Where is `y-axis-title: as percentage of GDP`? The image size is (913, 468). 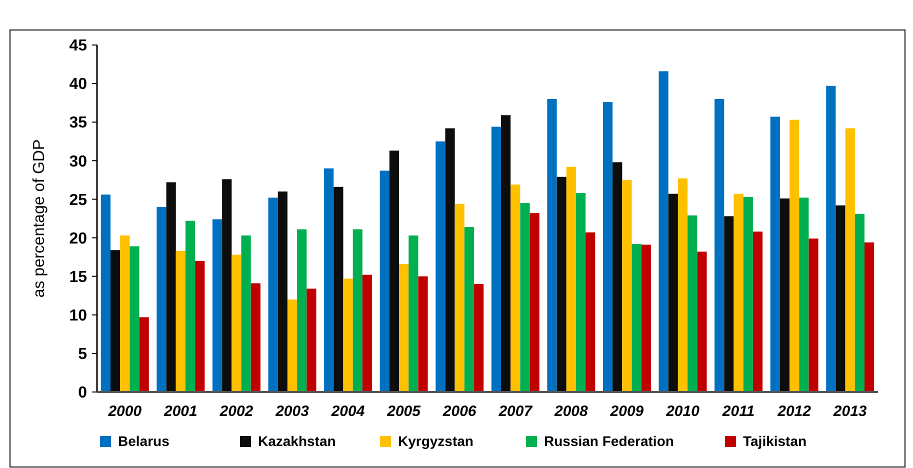 y-axis-title: as percentage of GDP is located at coordinates (39, 218).